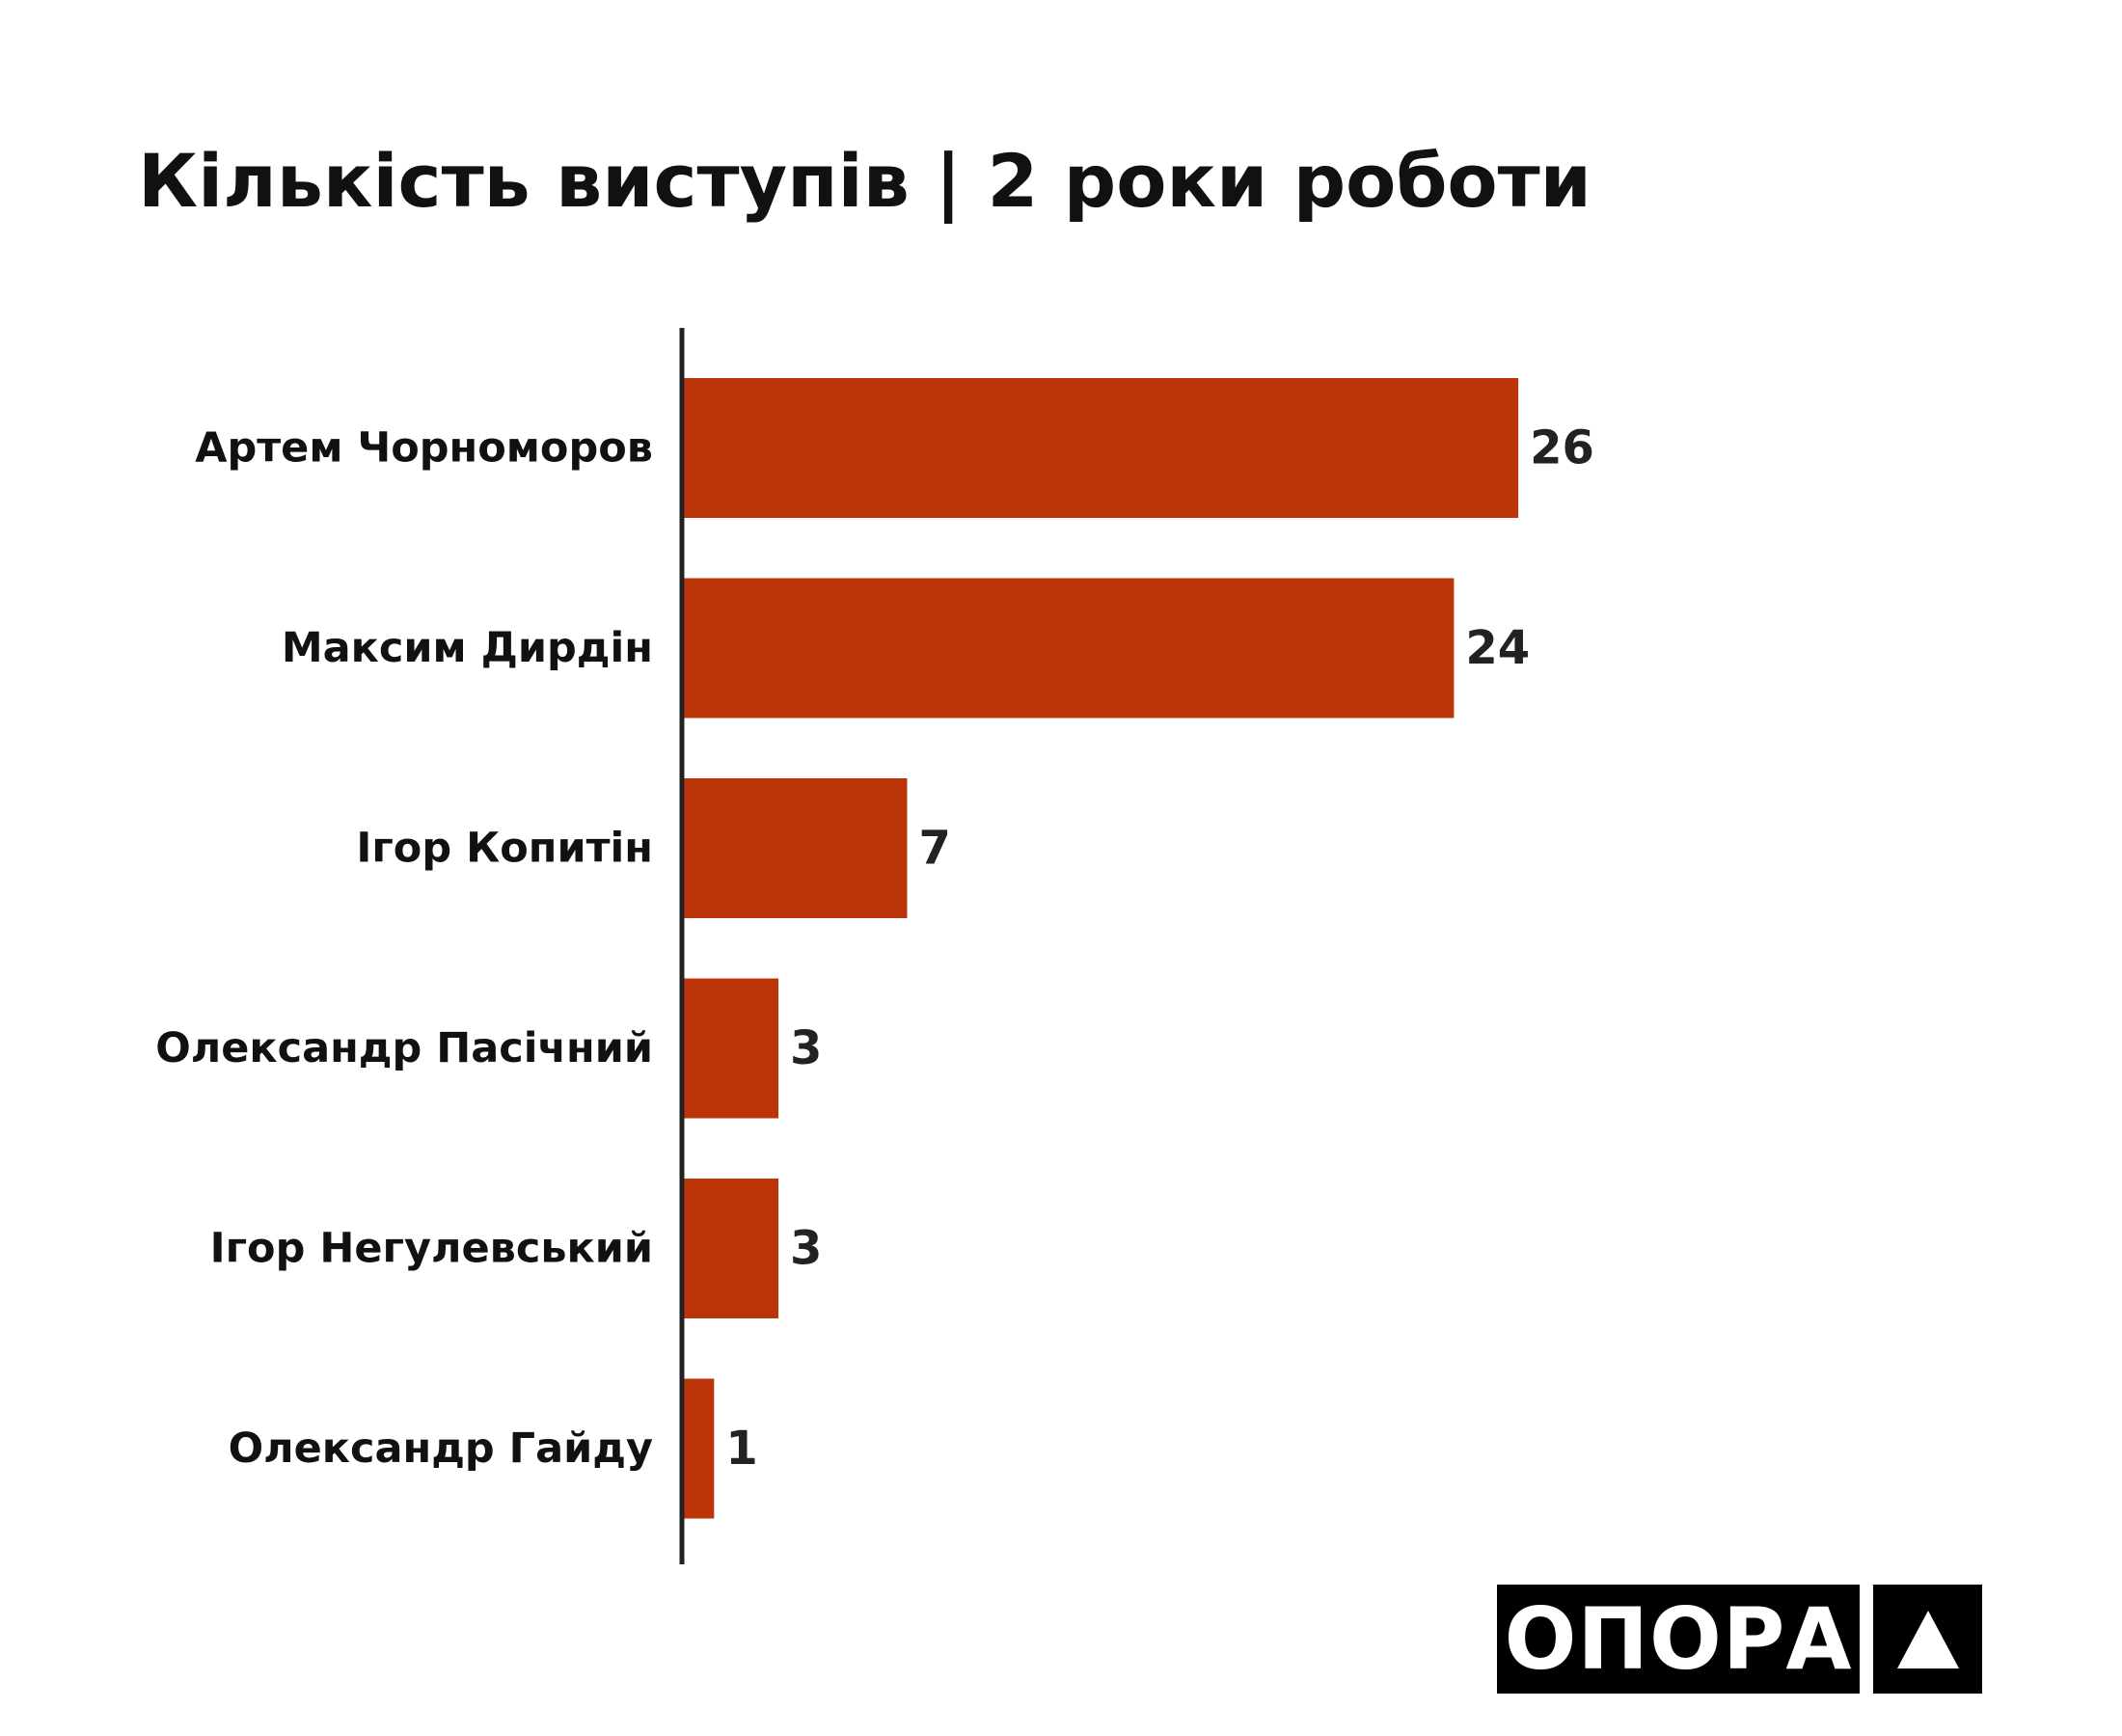 This screenshot has width=2122, height=1736. What do you see at coordinates (1498, 648) in the screenshot?
I see `value-label-2: 24` at bounding box center [1498, 648].